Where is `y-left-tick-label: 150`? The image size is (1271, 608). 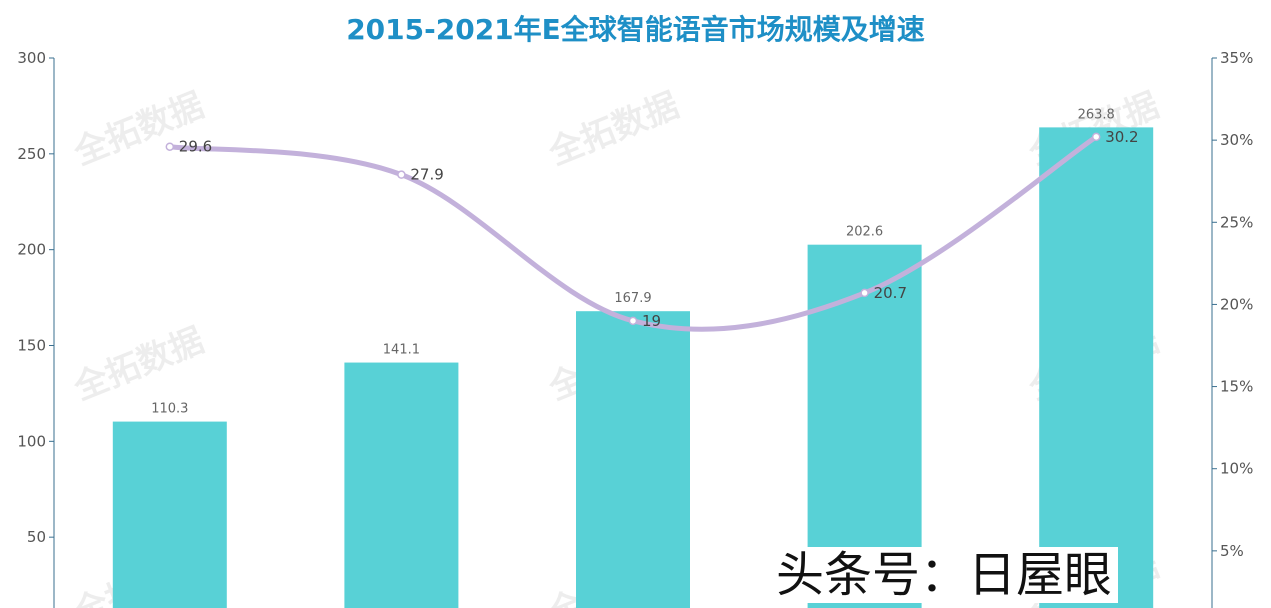
y-left-tick-label: 150 is located at coordinates (31, 346).